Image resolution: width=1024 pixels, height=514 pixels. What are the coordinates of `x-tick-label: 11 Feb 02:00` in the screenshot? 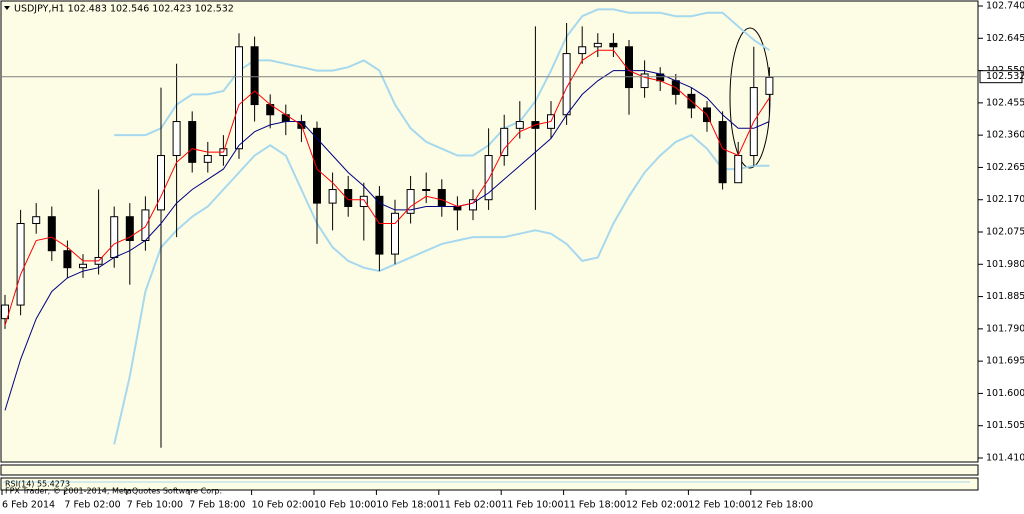 It's located at (470, 505).